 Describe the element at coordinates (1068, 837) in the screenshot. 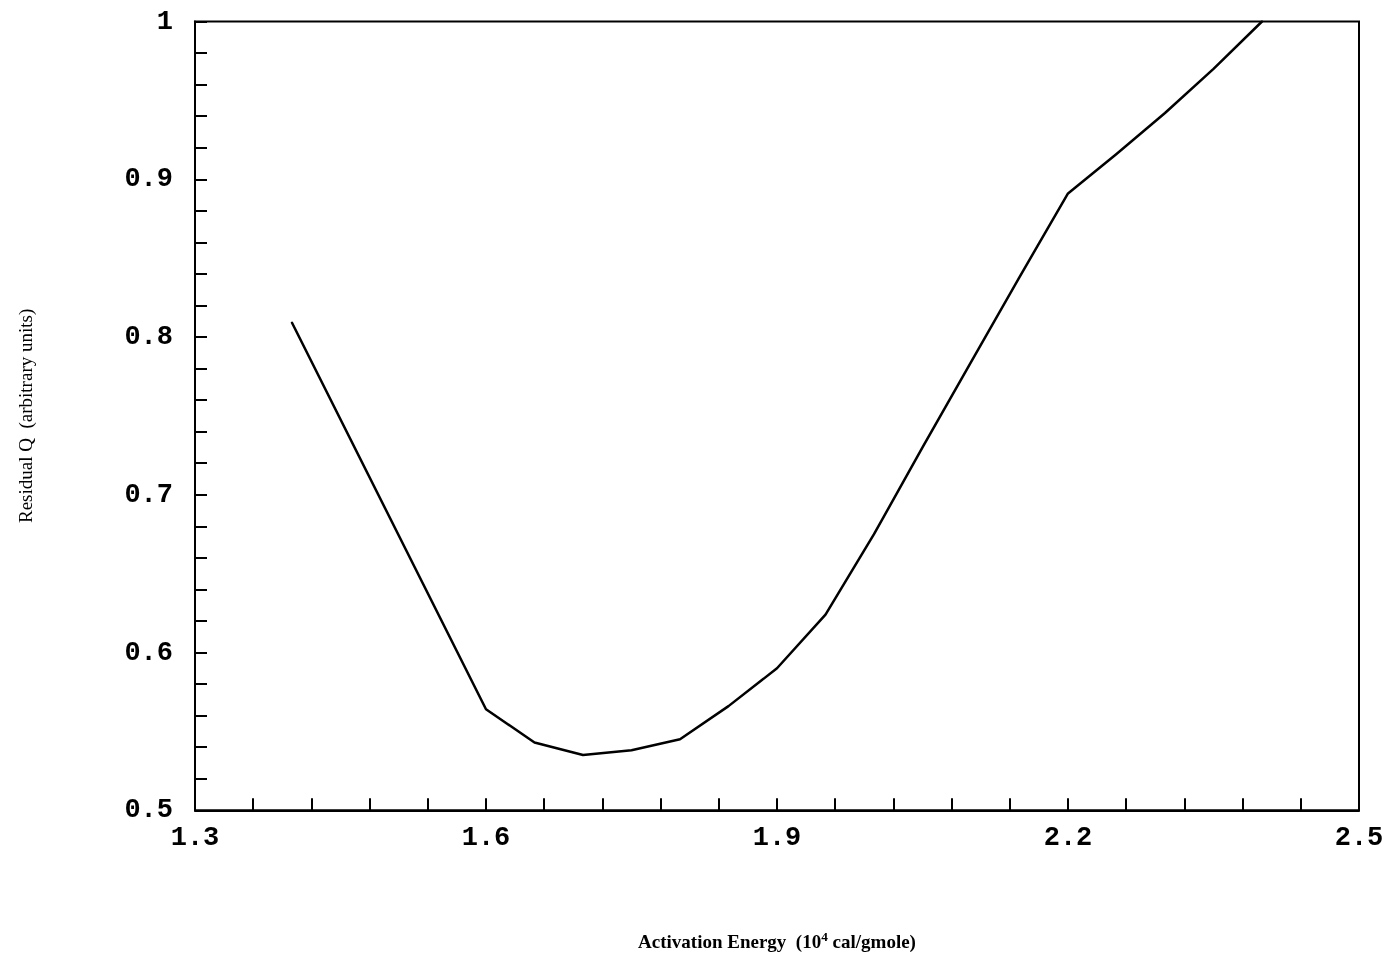

I see `x-tick-label: 2.2` at that location.